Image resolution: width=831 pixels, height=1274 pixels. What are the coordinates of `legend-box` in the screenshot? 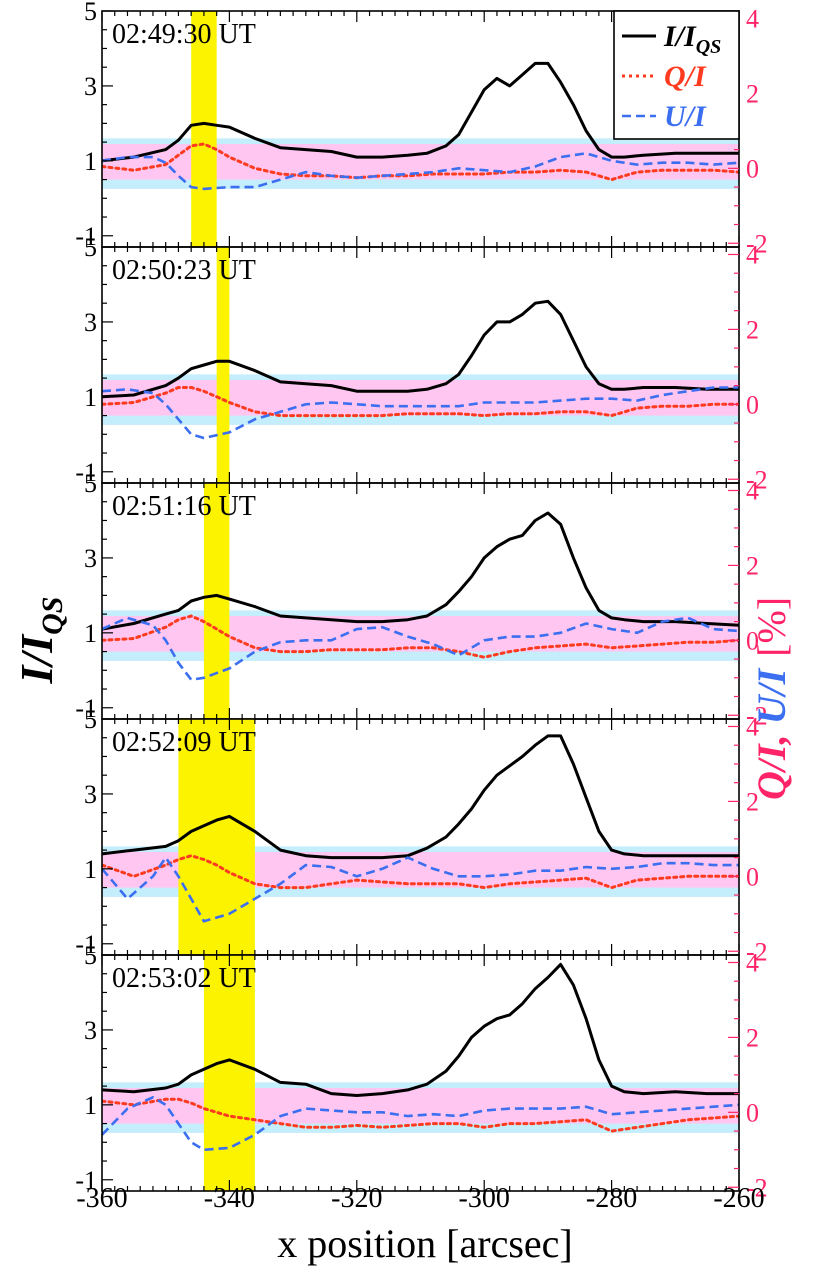 It's located at (676, 75).